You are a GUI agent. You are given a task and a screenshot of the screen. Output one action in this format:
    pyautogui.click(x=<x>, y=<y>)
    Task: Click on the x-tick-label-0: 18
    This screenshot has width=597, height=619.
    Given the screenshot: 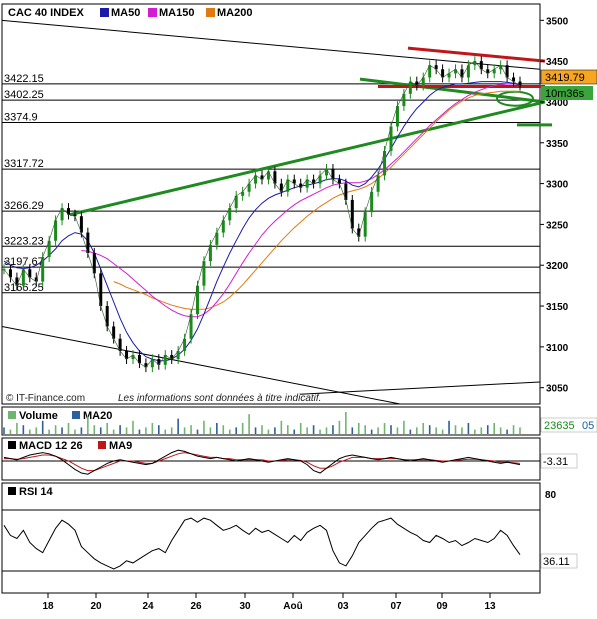 What is the action you would take?
    pyautogui.click(x=48, y=606)
    